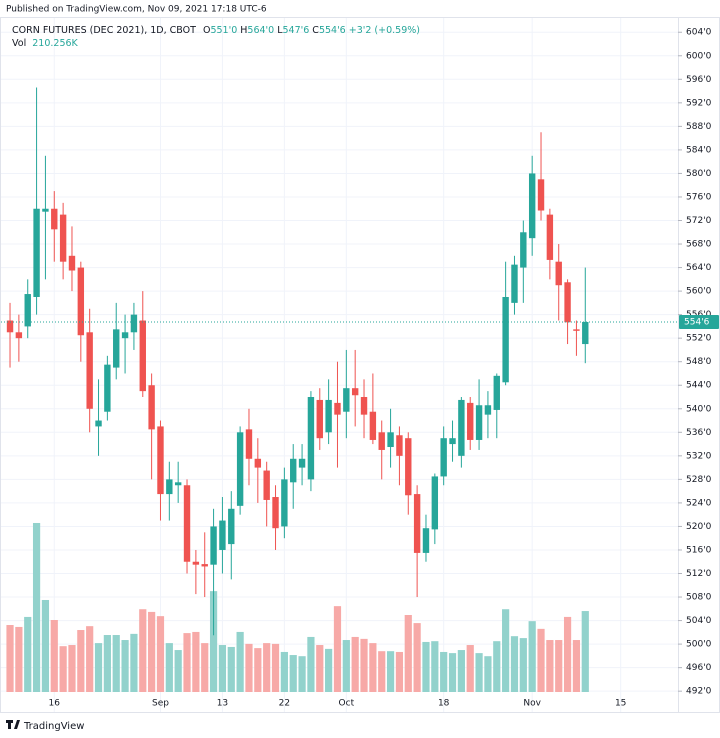  Describe the element at coordinates (699, 645) in the screenshot. I see `y-tick-label: 500'0` at that location.